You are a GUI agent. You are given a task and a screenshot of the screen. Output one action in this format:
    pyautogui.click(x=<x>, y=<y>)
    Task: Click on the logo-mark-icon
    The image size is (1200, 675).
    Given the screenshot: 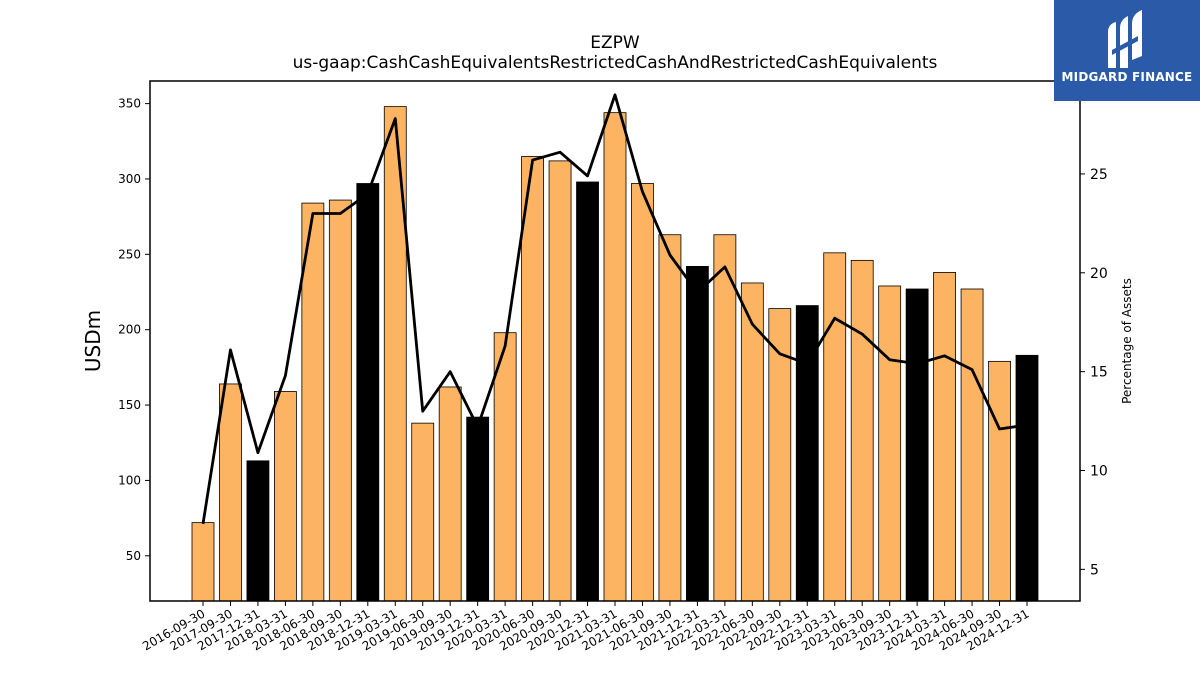 What is the action you would take?
    pyautogui.click(x=1125, y=39)
    